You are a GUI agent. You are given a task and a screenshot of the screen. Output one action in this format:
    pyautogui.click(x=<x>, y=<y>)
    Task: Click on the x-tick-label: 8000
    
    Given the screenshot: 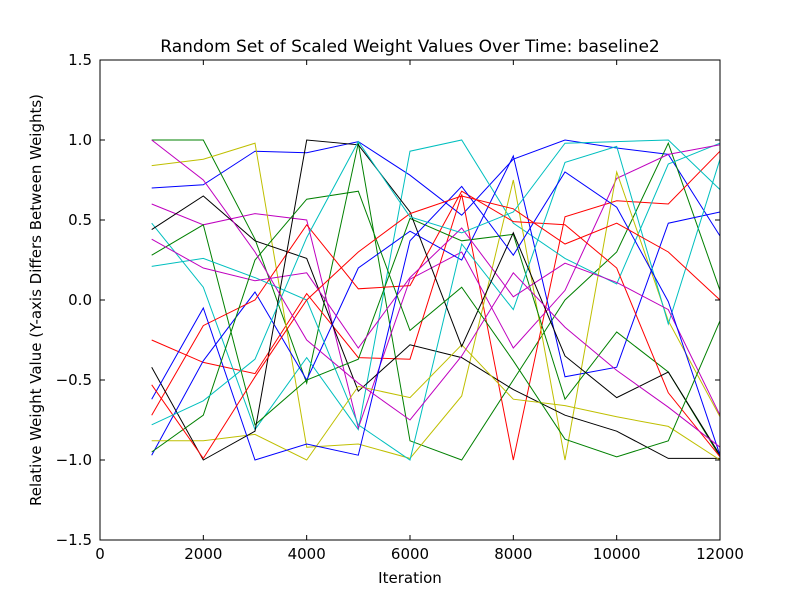 What is the action you would take?
    pyautogui.click(x=513, y=554)
    